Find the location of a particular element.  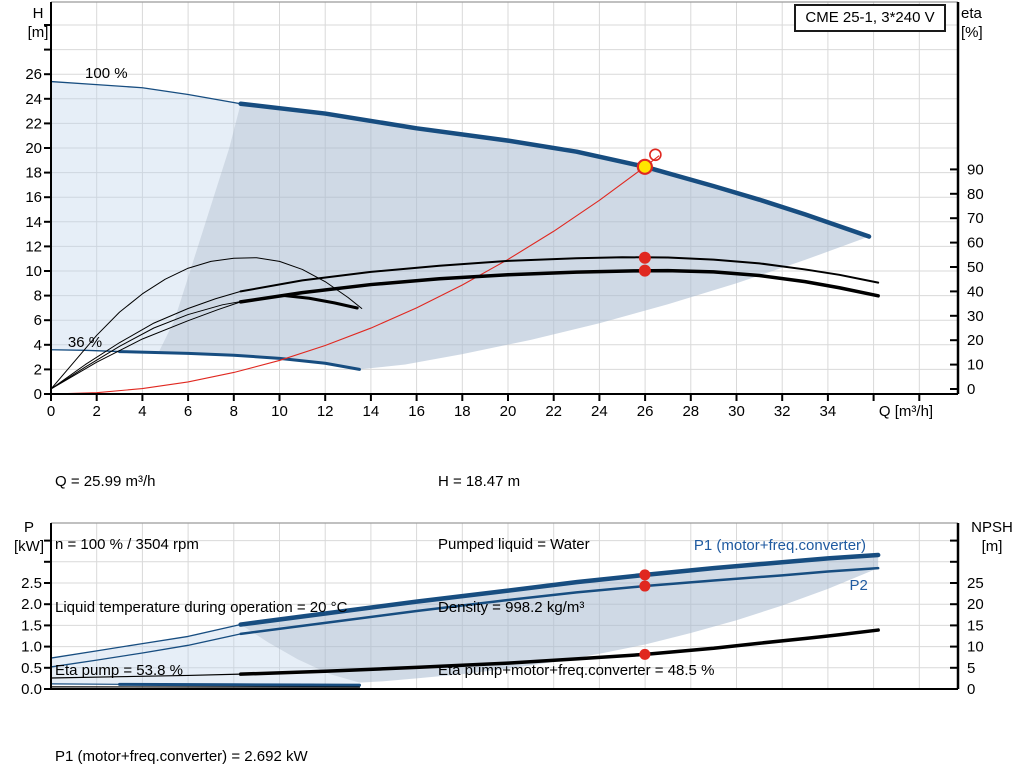

qh-curve-eta-pump-ext is located at coordinates (146, 340).